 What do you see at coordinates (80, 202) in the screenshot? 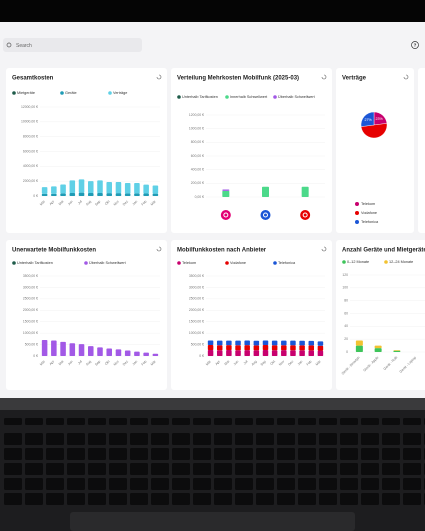
I see `x-tick-label: Jul` at bounding box center [80, 202].